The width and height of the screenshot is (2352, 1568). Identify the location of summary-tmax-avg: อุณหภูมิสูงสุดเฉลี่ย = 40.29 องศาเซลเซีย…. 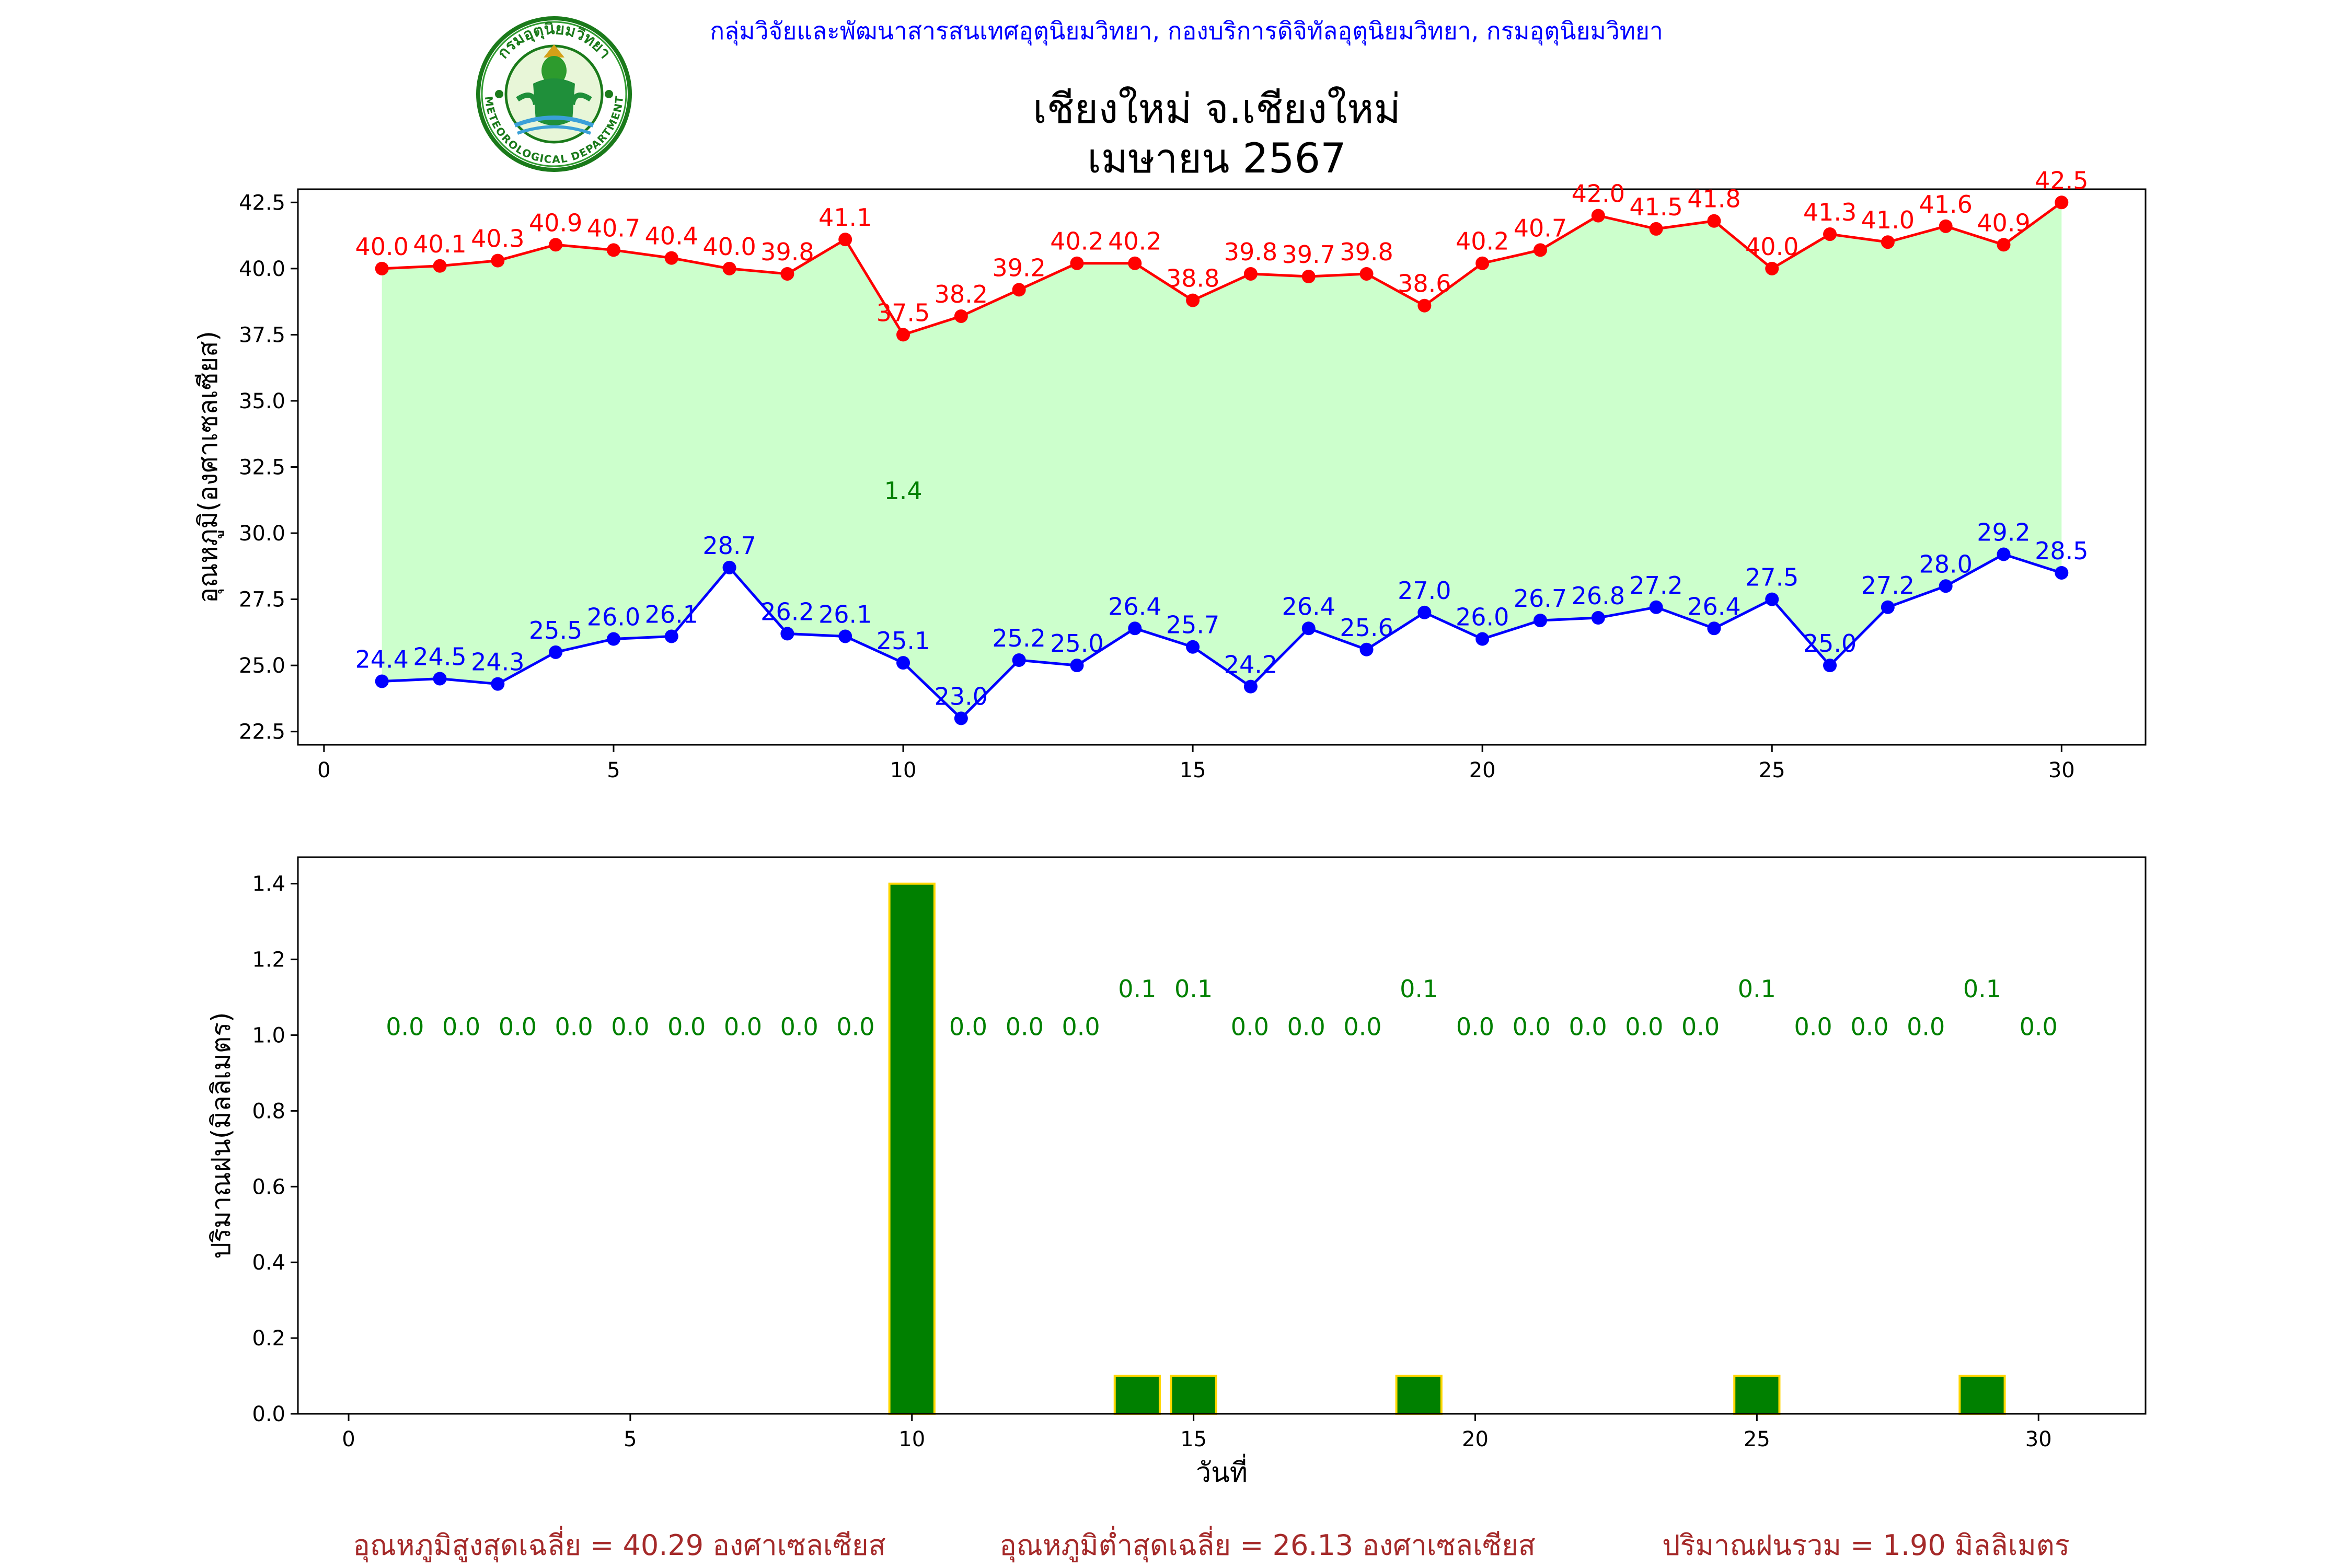
(619, 1544).